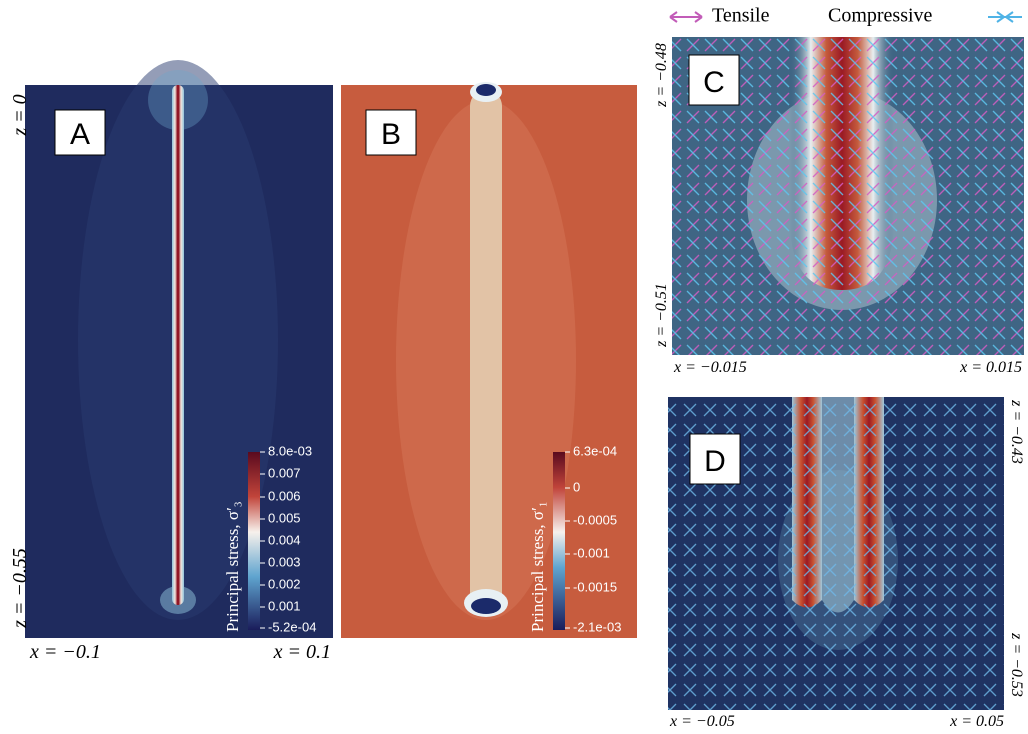 The height and width of the screenshot is (734, 1028). Describe the element at coordinates (597, 626) in the screenshot. I see `colorbar-tick-label: -2.1e-03` at that location.